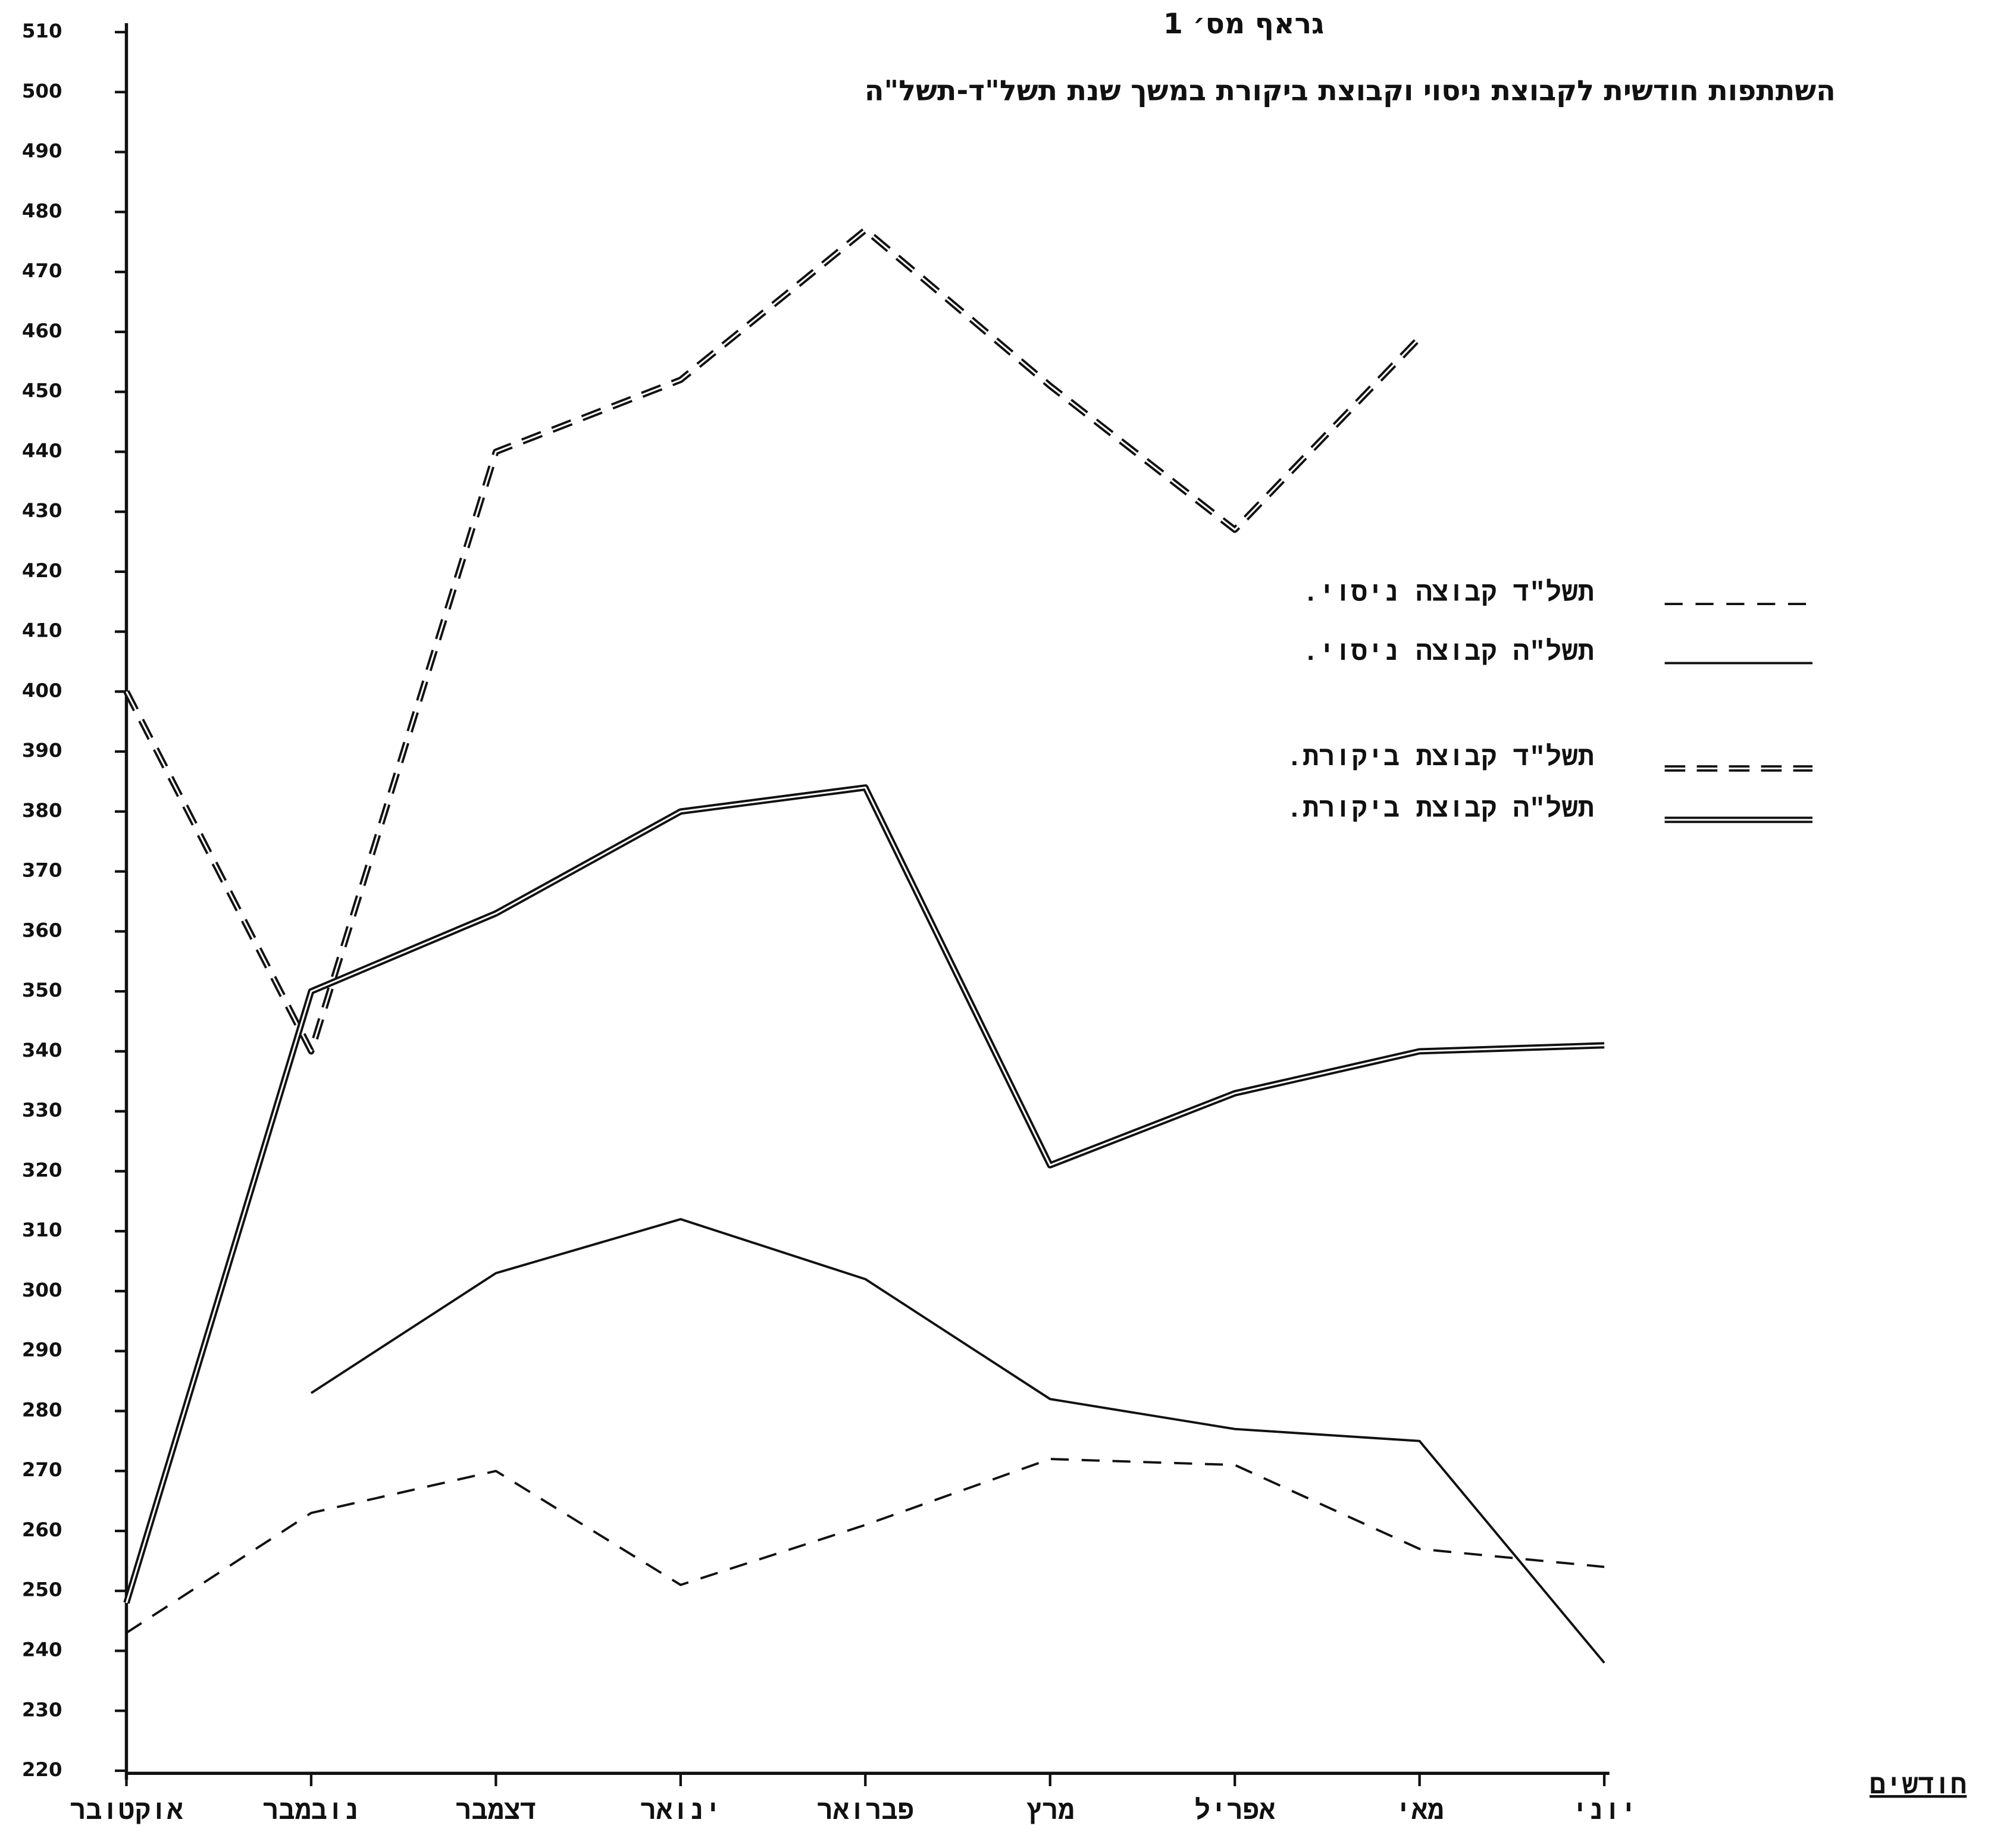 Image resolution: width=2016 pixels, height=1835 pixels. Describe the element at coordinates (42, 810) in the screenshot. I see `y-tick-label: 380` at that location.